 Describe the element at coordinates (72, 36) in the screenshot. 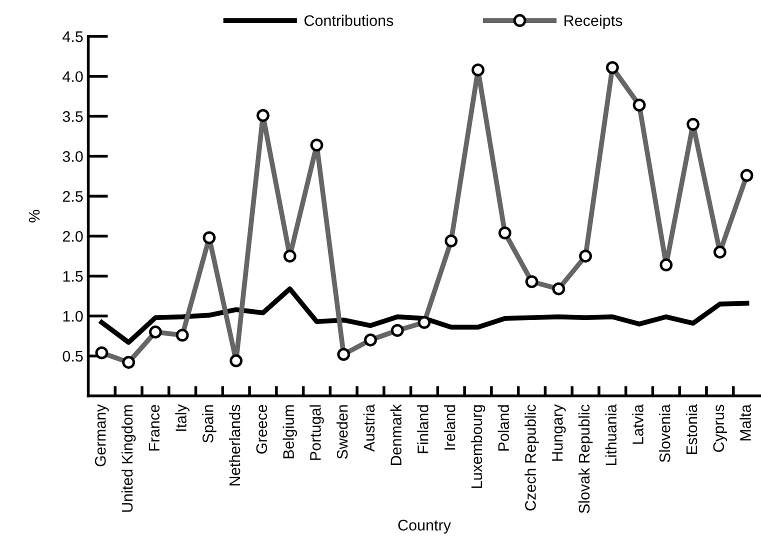

I see `y-tick-label: 4.5` at that location.